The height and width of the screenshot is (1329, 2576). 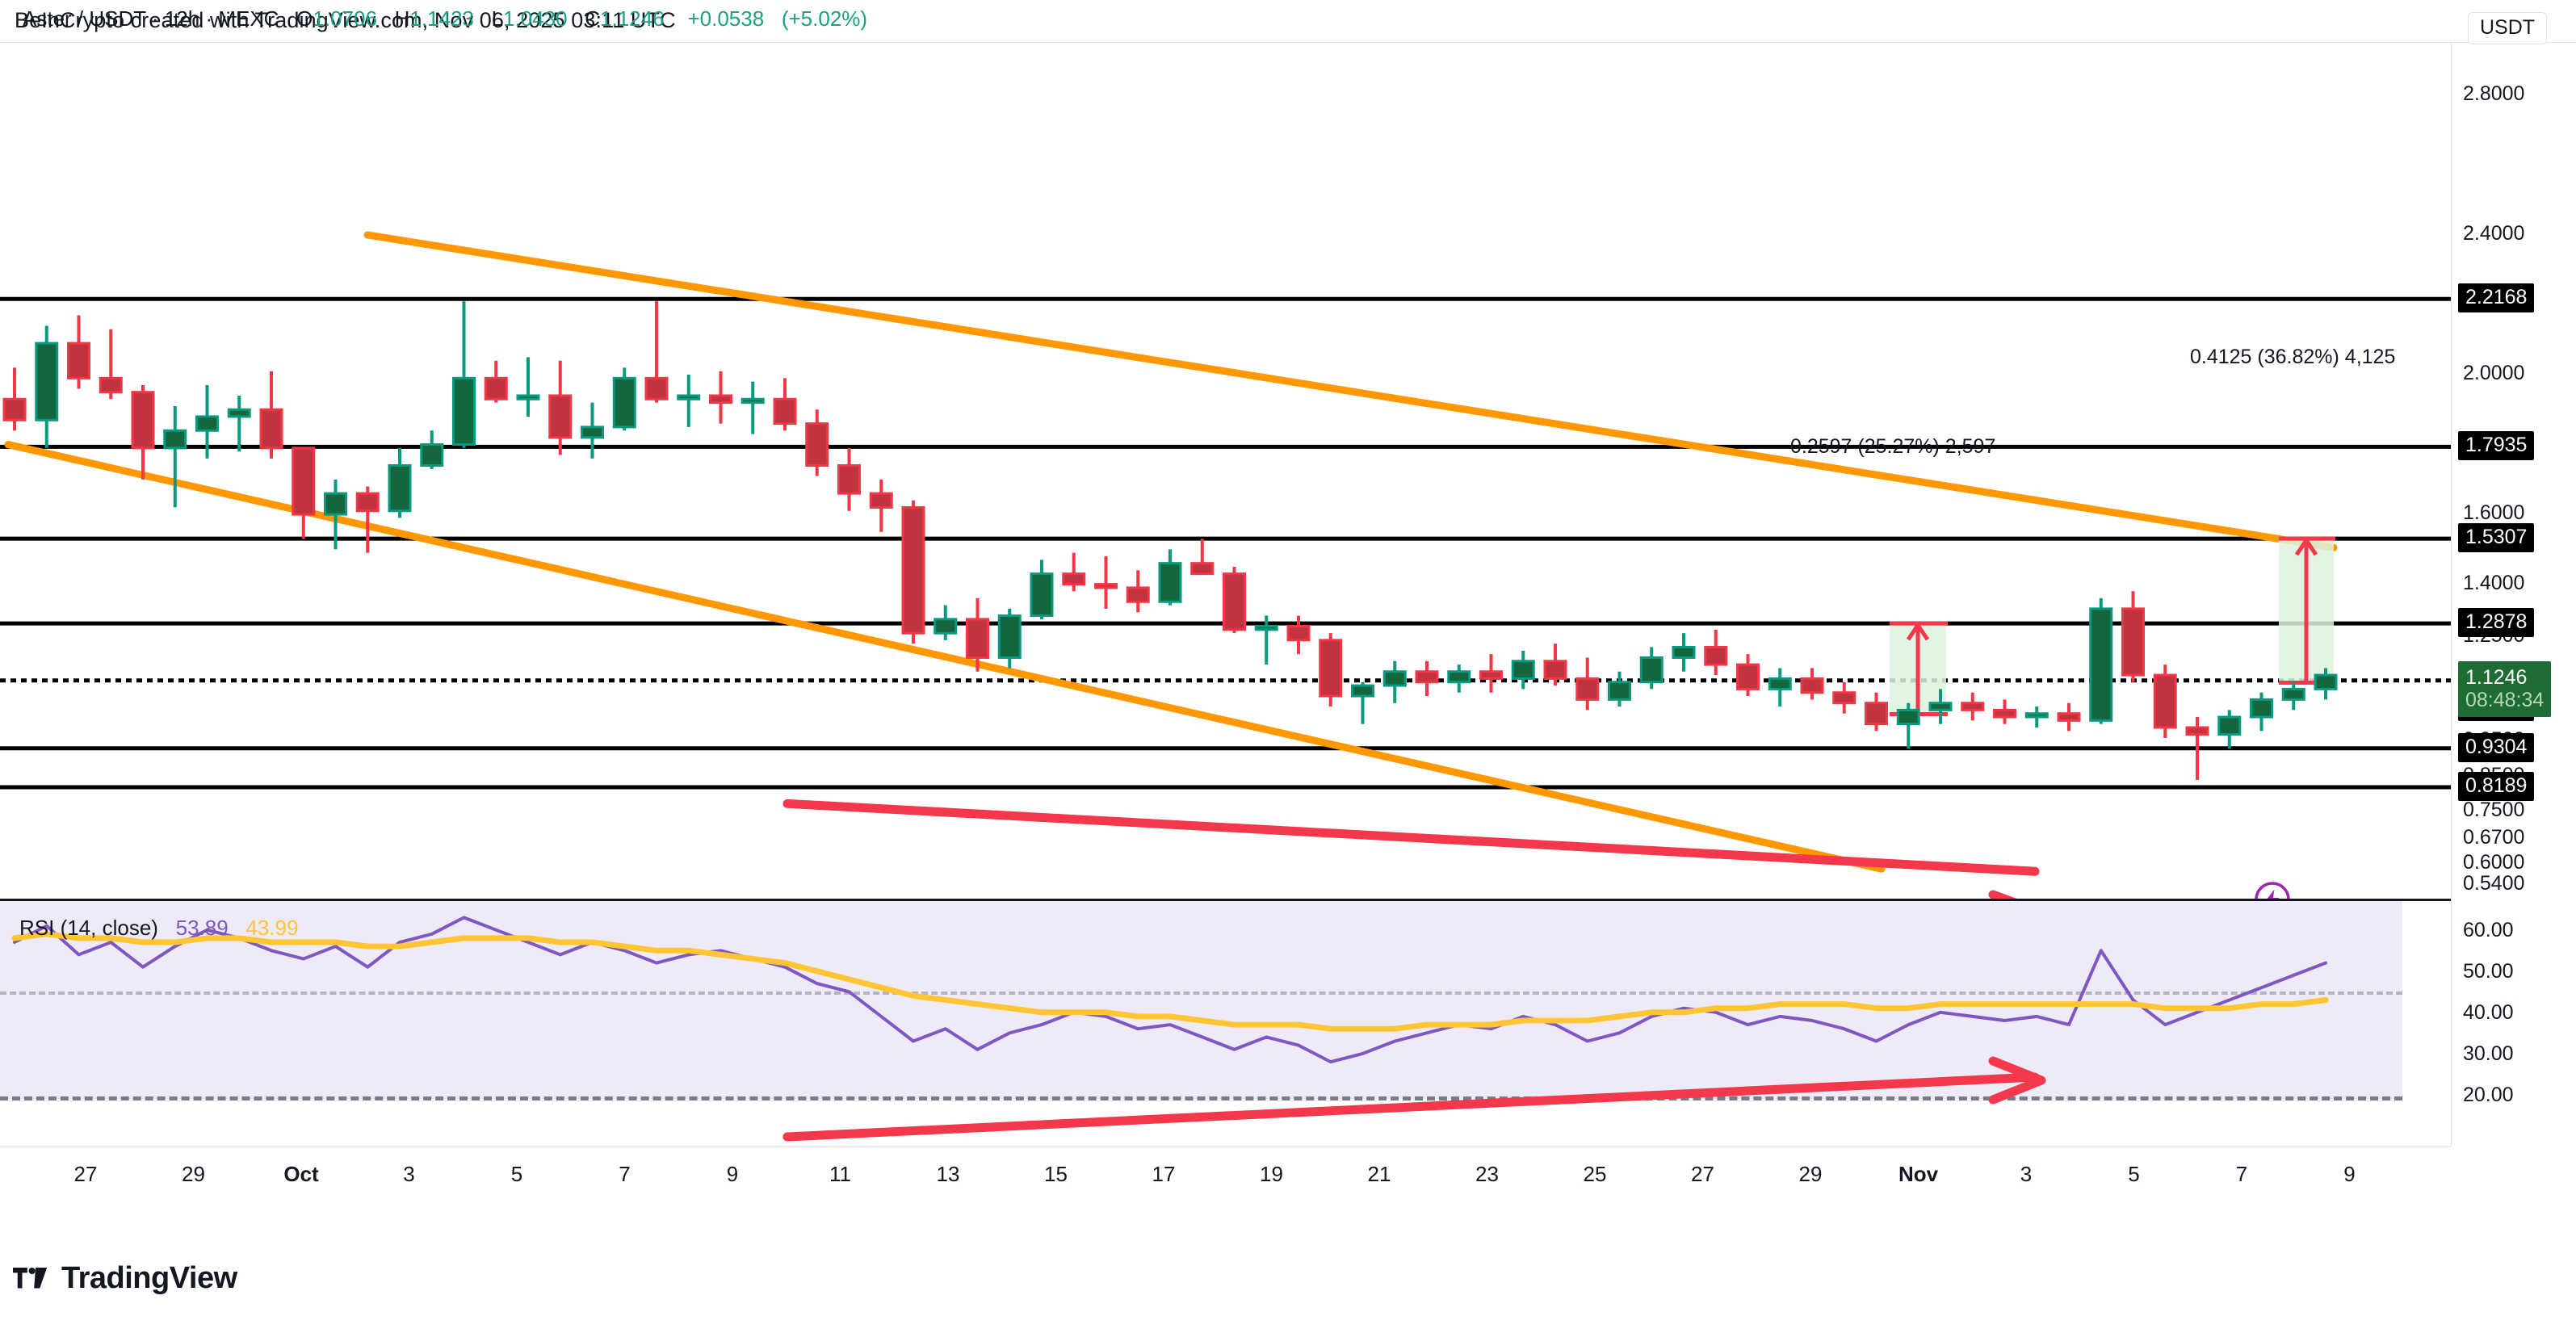 What do you see at coordinates (2496, 623) in the screenshot?
I see `price-level-badge: 1.2878` at bounding box center [2496, 623].